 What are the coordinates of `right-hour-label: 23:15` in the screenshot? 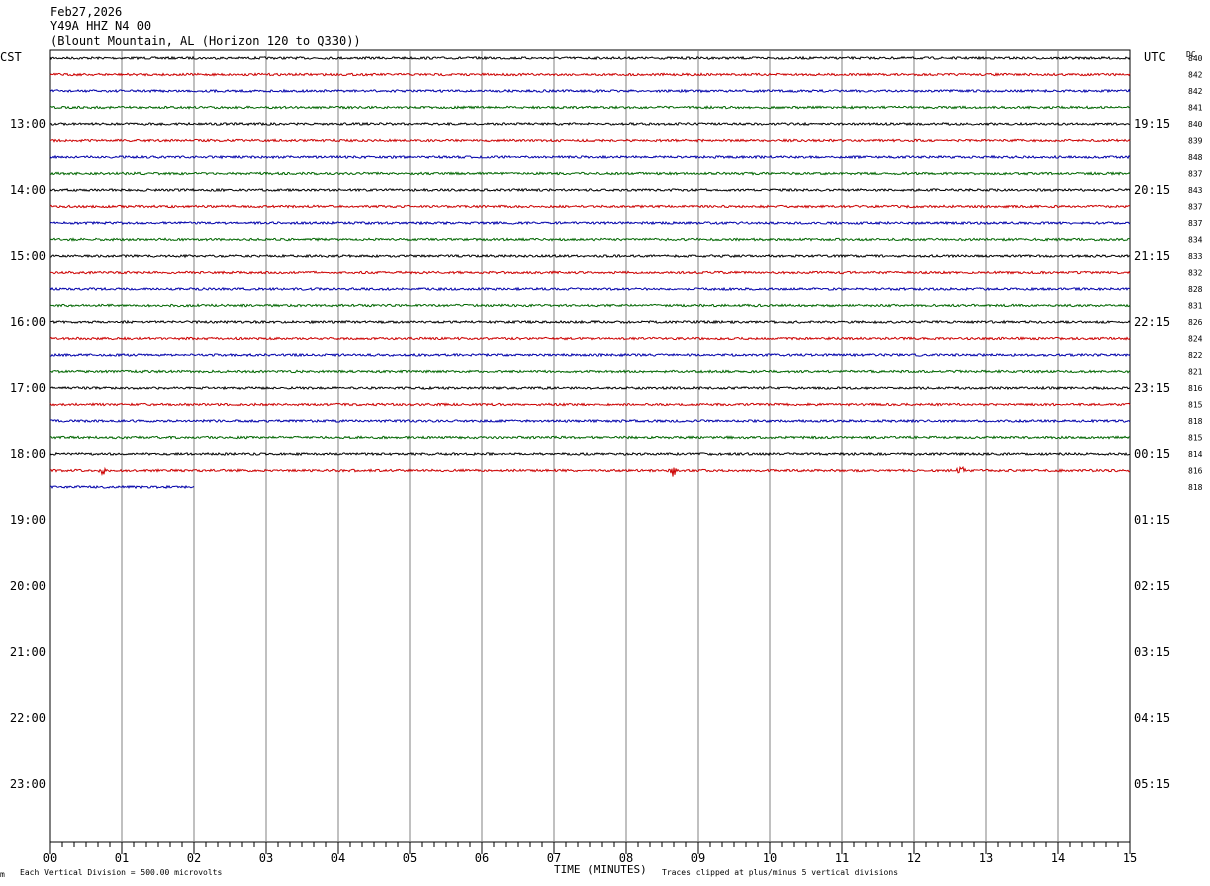 It's located at (1152, 388).